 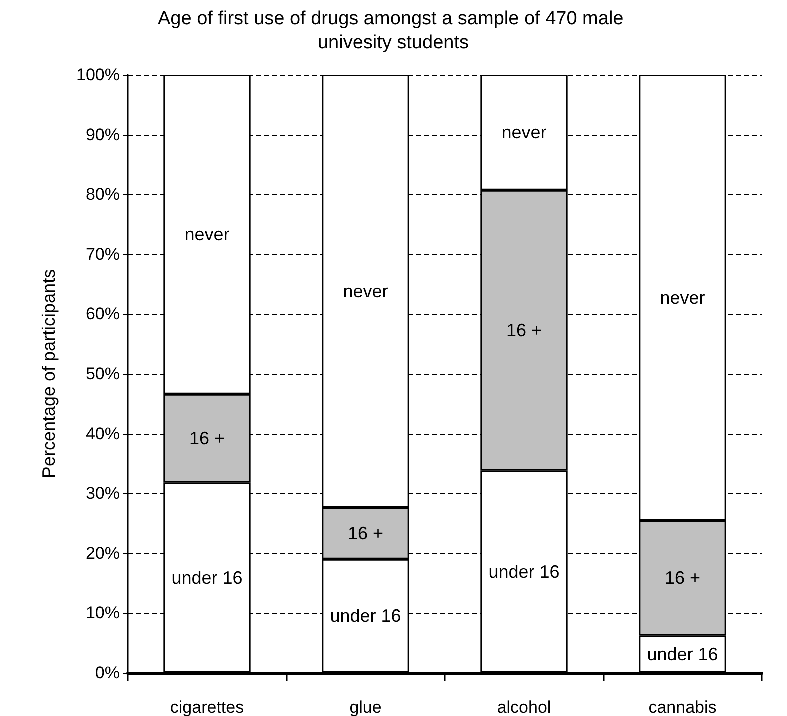 I want to click on x-tick-label: cannabis, so click(x=682, y=707).